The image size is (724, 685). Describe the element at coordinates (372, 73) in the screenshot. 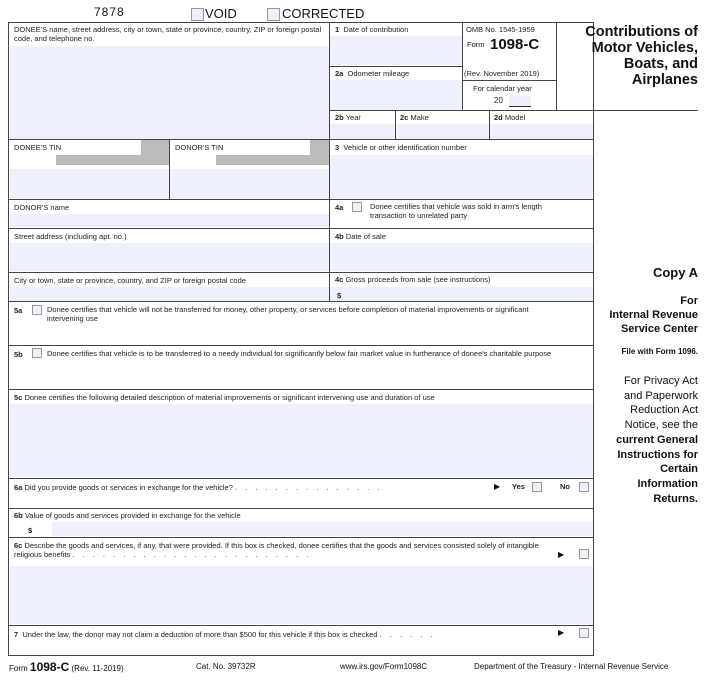

I see `box2a-label: 2a Odometer mileage` at that location.